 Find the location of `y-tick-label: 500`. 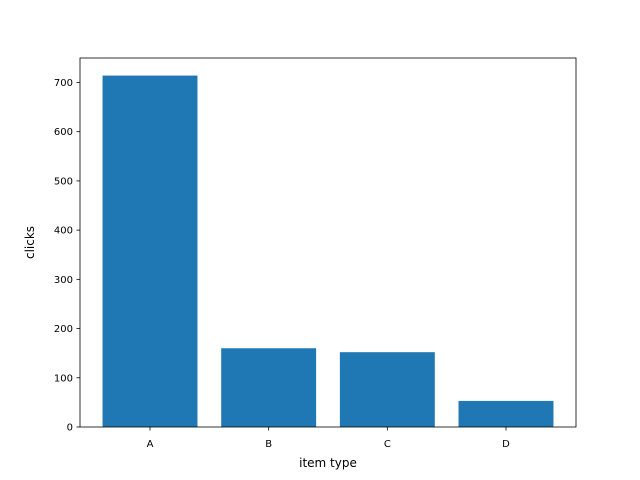

y-tick-label: 500 is located at coordinates (63, 181).